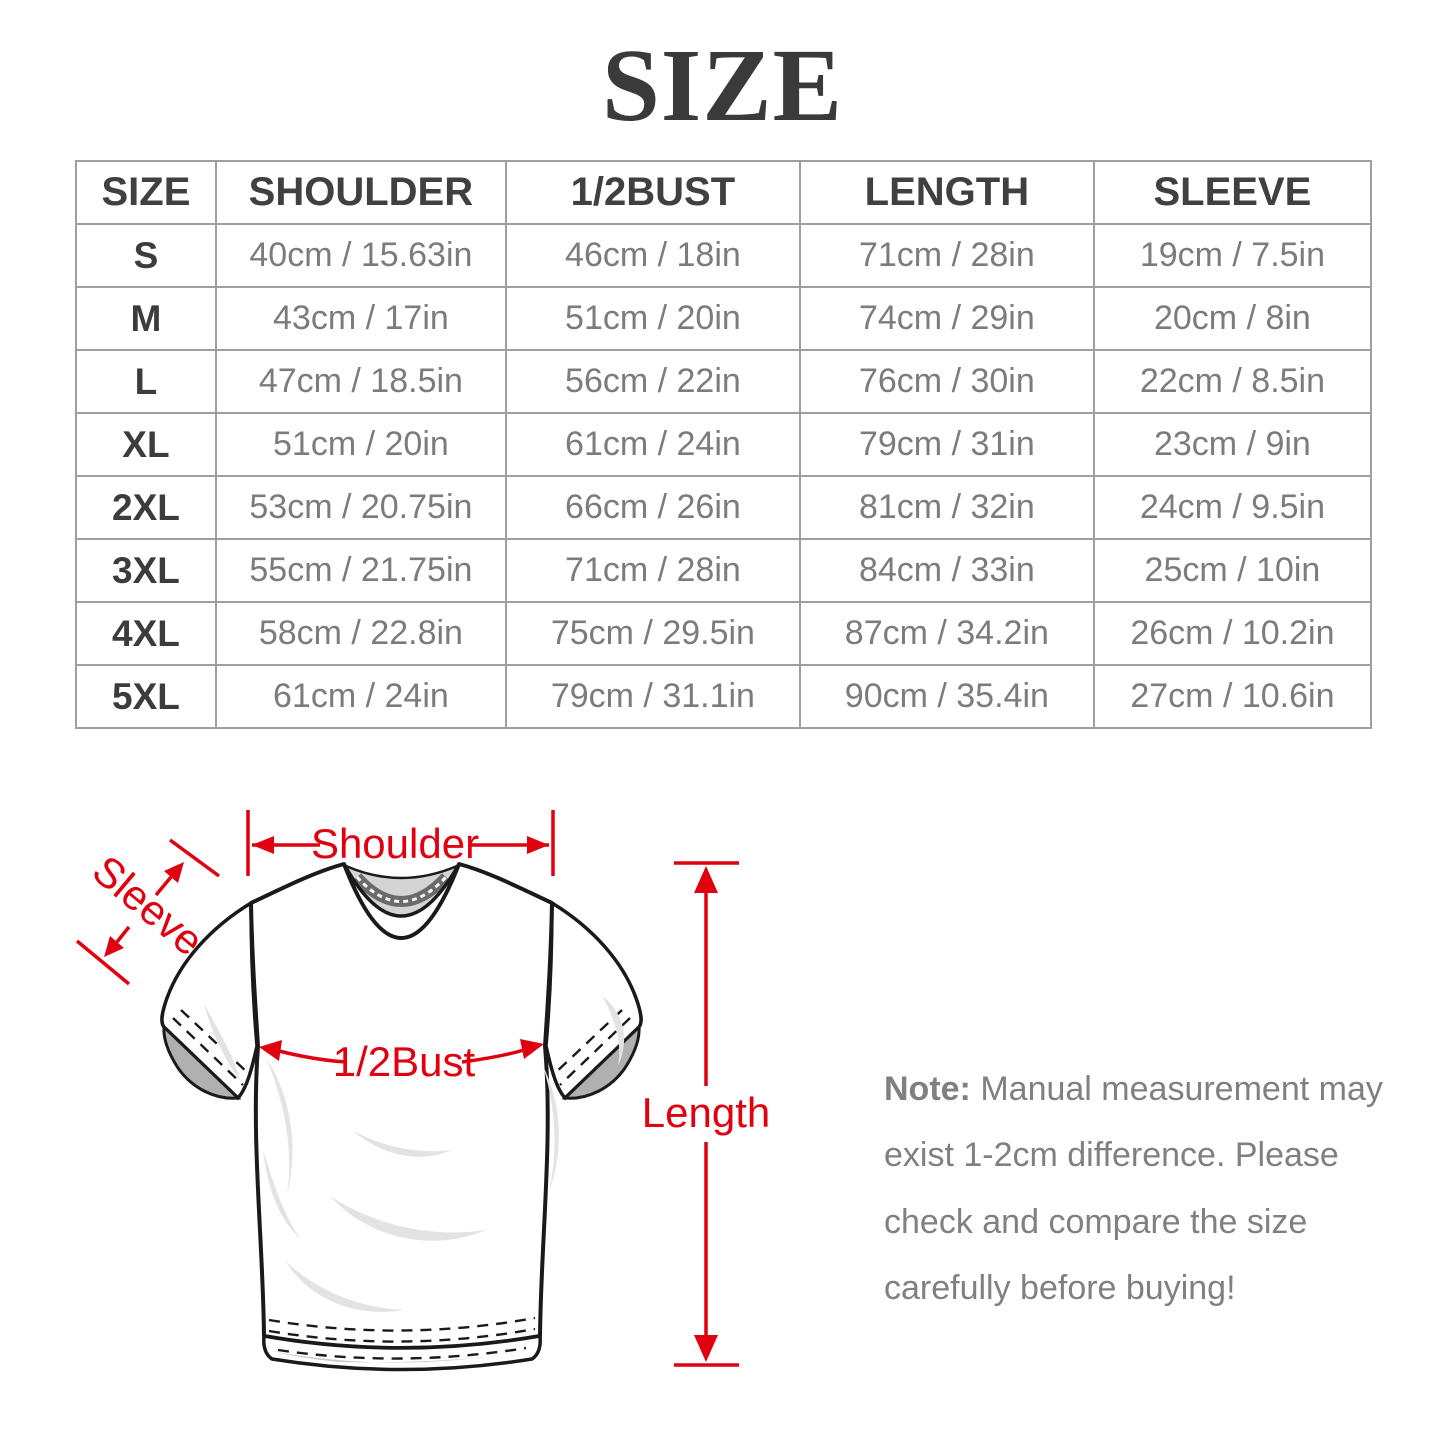  Describe the element at coordinates (652, 570) in the screenshot. I see `bust-cell: 71cm / 28in` at that location.